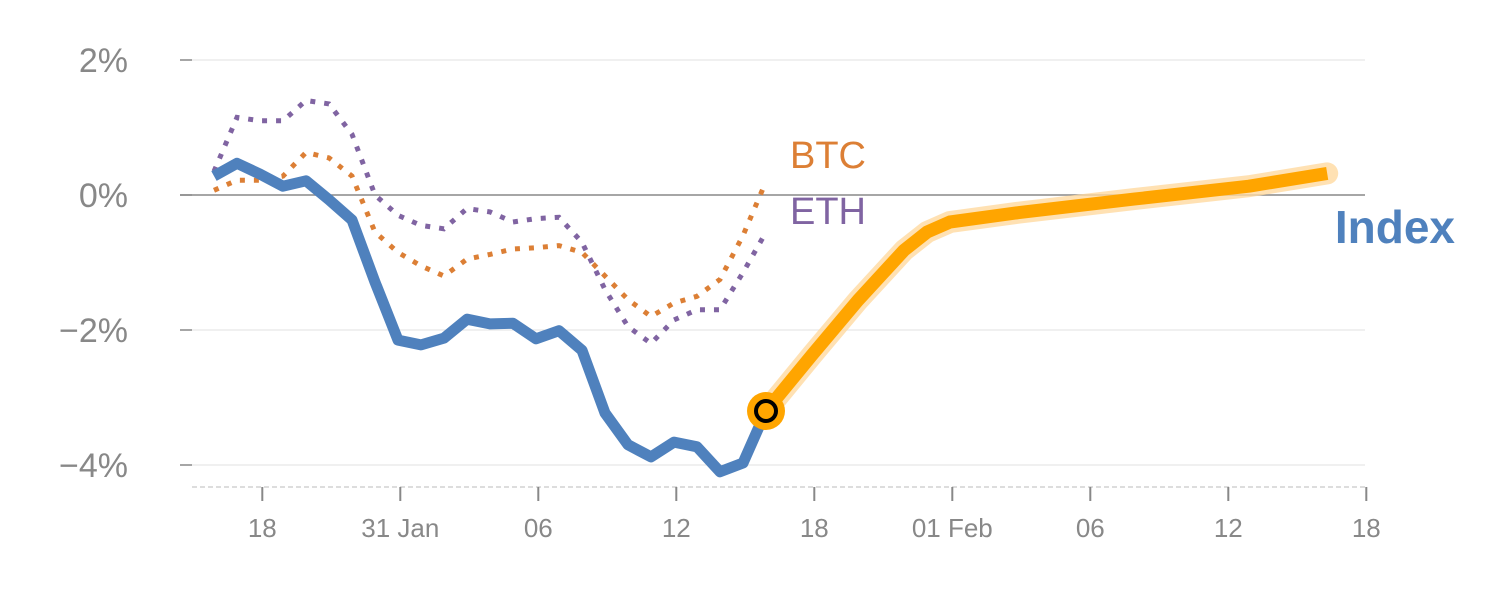 This screenshot has height=600, width=1500. Describe the element at coordinates (125, 263) in the screenshot. I see `y-axis: 2% 0% −2% −4%` at that location.